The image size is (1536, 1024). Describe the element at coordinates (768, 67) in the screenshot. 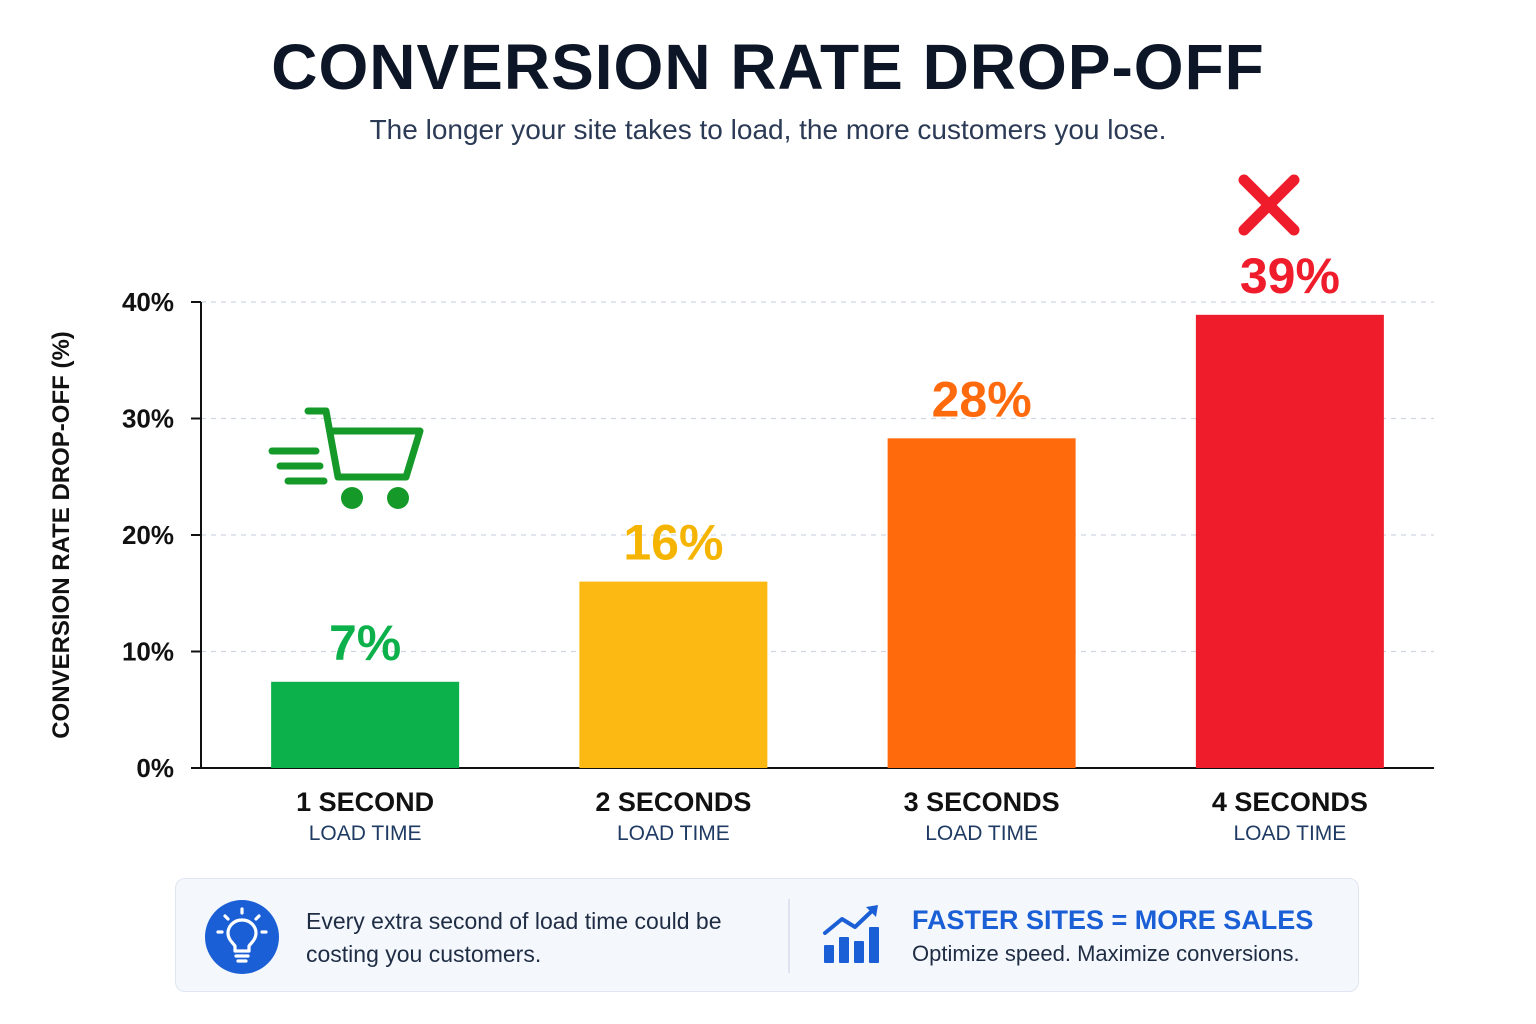

I see `chart-title: CONVERSION RATE DROP-OFF` at that location.